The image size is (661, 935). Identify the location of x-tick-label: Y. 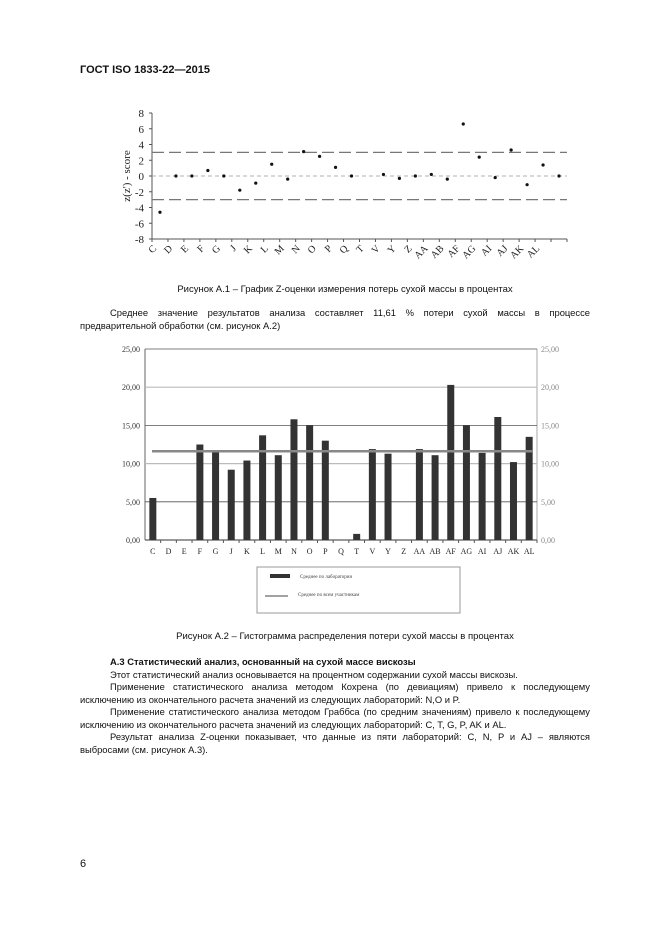
(392, 249).